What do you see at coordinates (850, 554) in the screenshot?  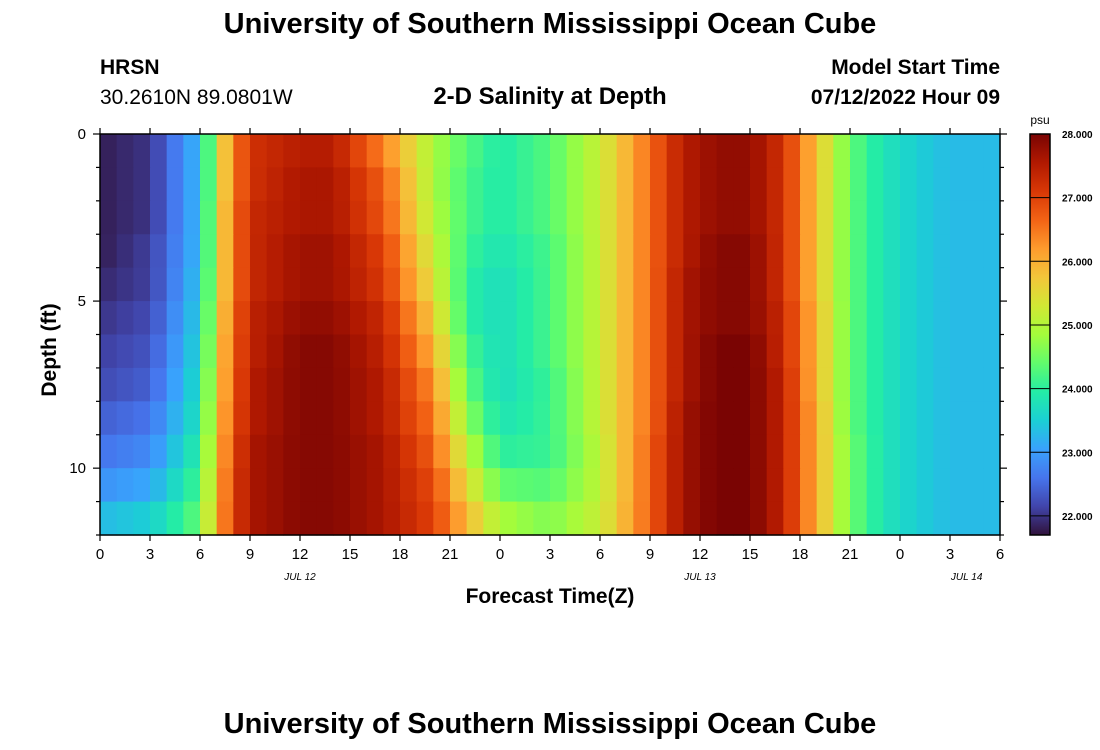 I see `x-tick-label: 21` at bounding box center [850, 554].